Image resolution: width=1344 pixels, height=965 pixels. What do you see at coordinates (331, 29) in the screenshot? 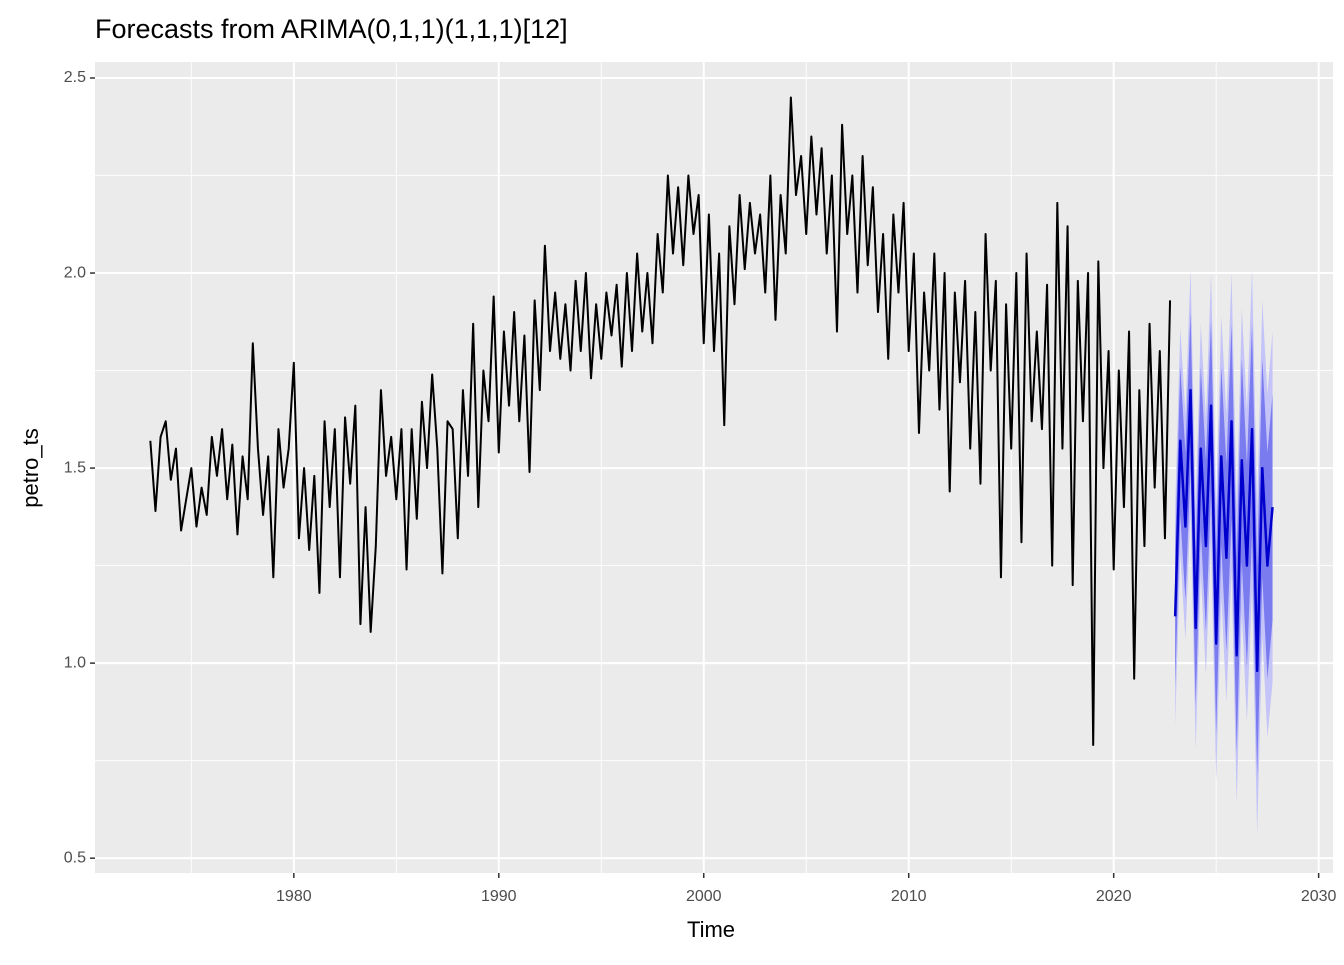
I see `chart-title: Forecasts from ARIMA(0,1,1)(1,1,1)[12]` at bounding box center [331, 29].